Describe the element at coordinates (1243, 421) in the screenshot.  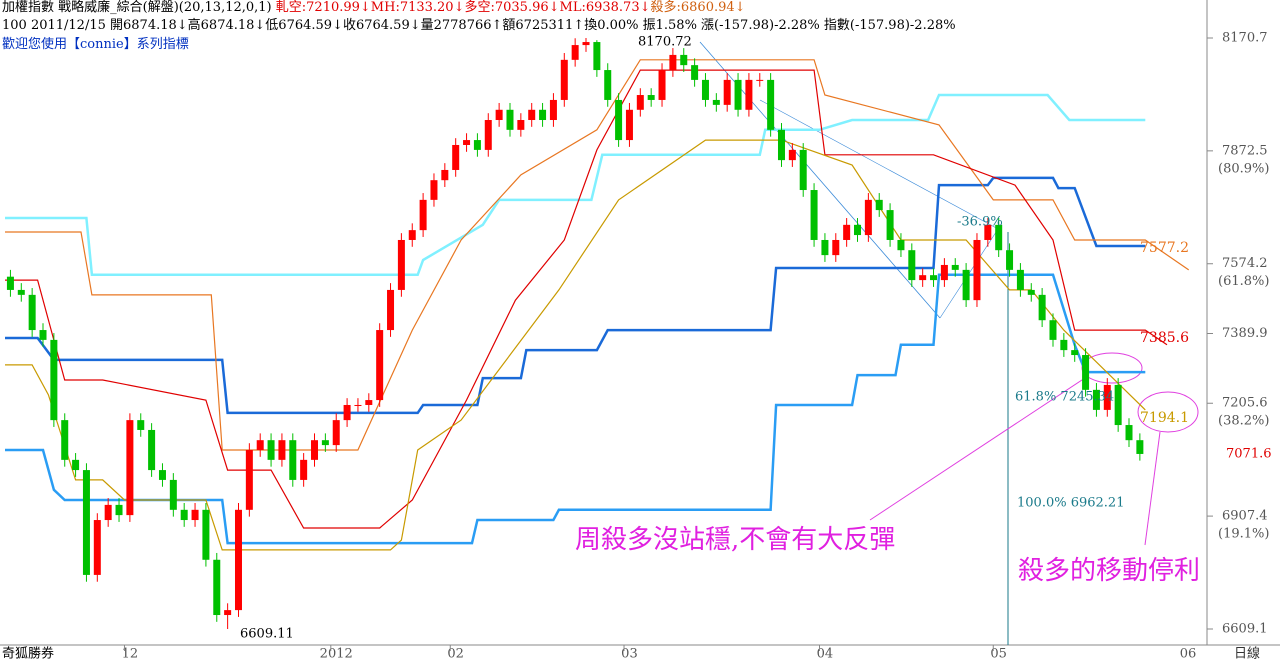
I see `y-tick-sublabel: (38.2%)` at that location.